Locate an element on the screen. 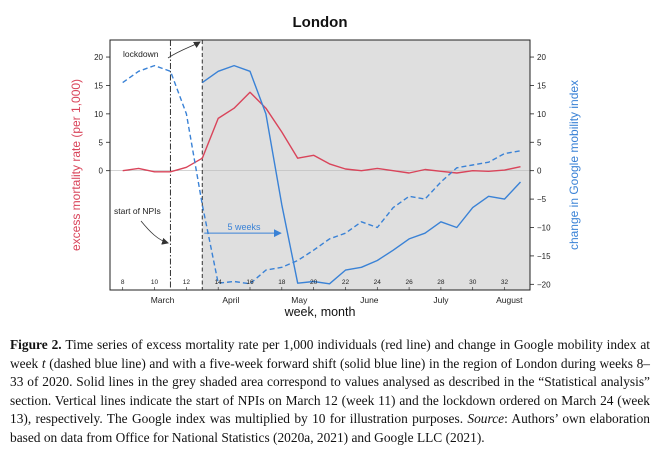  lockdown-arrow is located at coordinates (184, 50).